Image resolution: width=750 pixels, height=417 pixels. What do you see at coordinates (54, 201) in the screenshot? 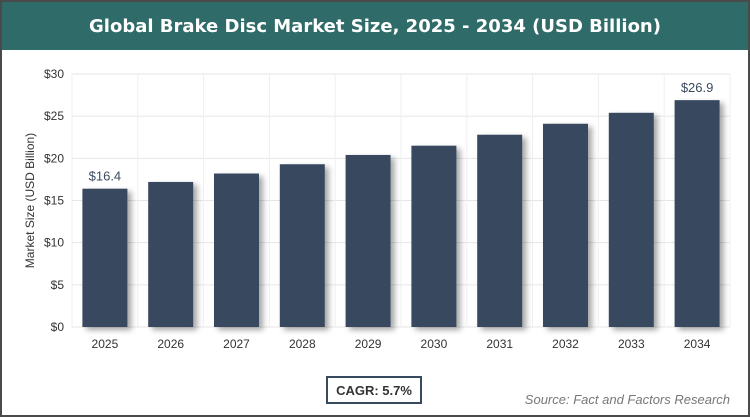
I see `y-tick-label: $15` at bounding box center [54, 201].